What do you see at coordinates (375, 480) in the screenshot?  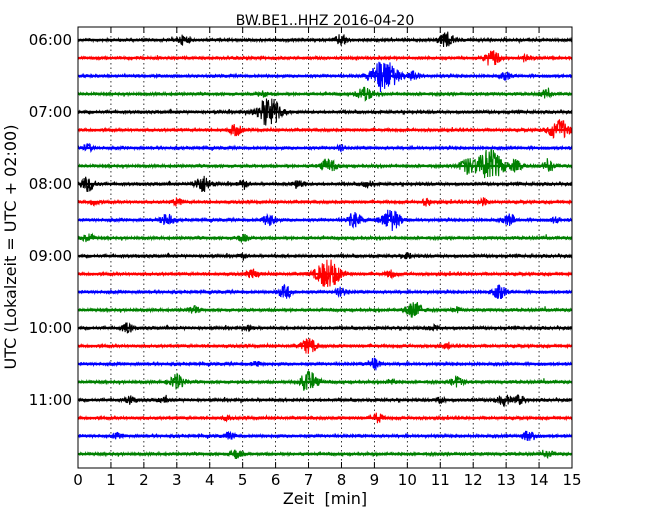 I see `x-tick-label: 9` at bounding box center [375, 480].